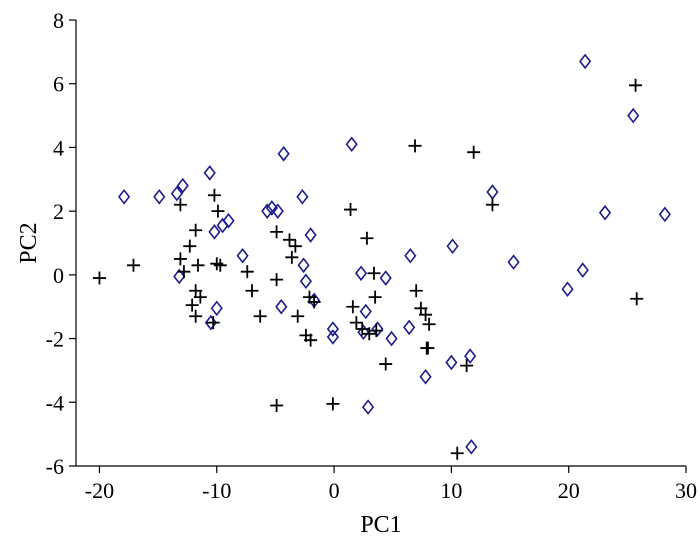 The image size is (700, 544). What do you see at coordinates (451, 490) in the screenshot?
I see `x-tick-label: 10` at bounding box center [451, 490].